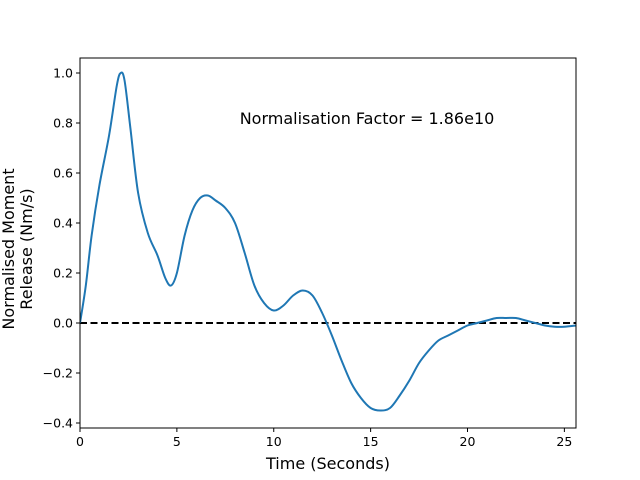 This screenshot has height=480, width=640. Describe the element at coordinates (177, 441) in the screenshot. I see `x-tick-label: 5` at that location.